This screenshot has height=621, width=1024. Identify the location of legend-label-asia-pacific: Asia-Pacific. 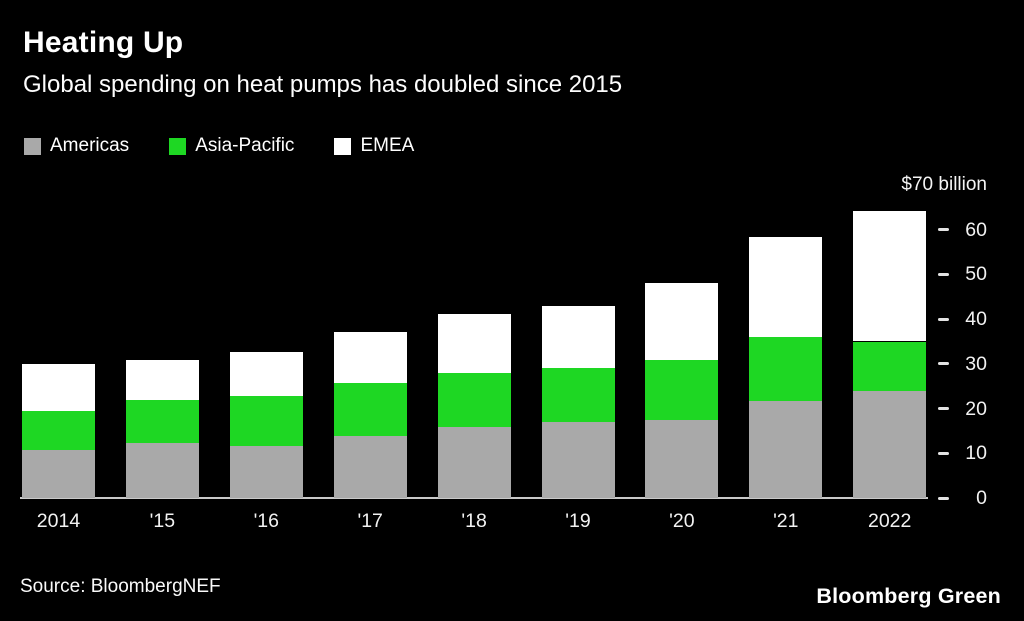
(245, 145).